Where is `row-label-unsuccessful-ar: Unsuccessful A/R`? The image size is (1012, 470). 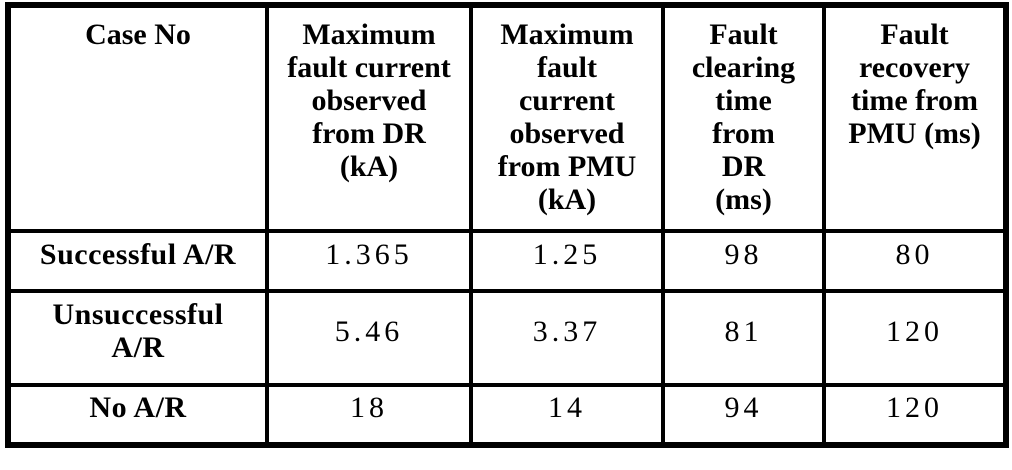 row-label-unsuccessful-ar: Unsuccessful A/R is located at coordinates (137, 338).